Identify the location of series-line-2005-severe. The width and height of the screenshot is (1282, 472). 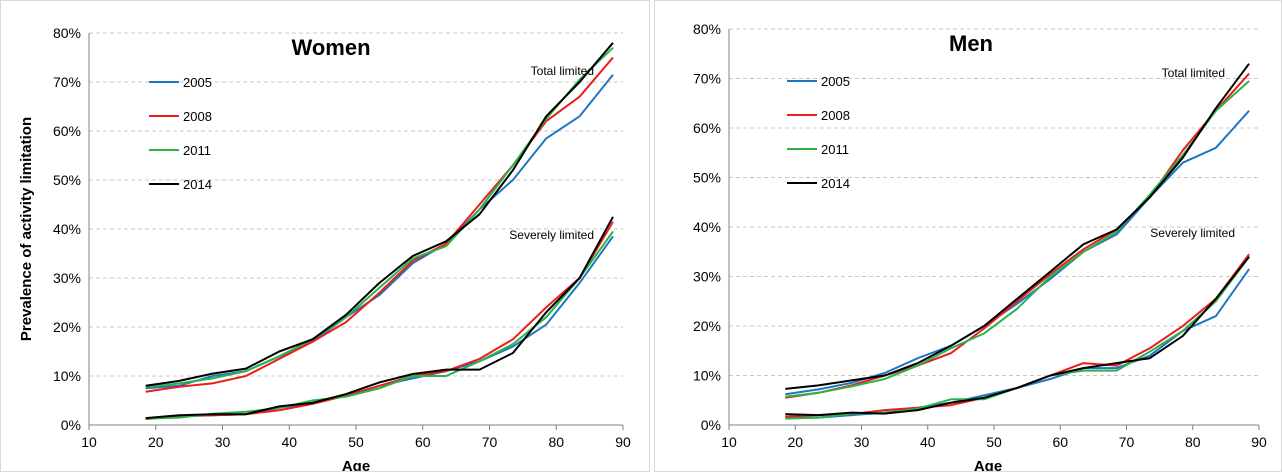
(1017, 343).